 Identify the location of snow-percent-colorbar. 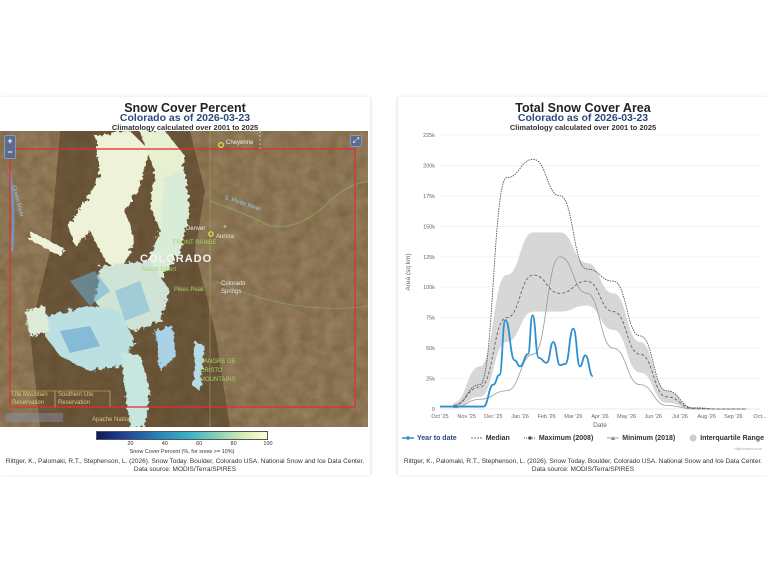
(182, 435).